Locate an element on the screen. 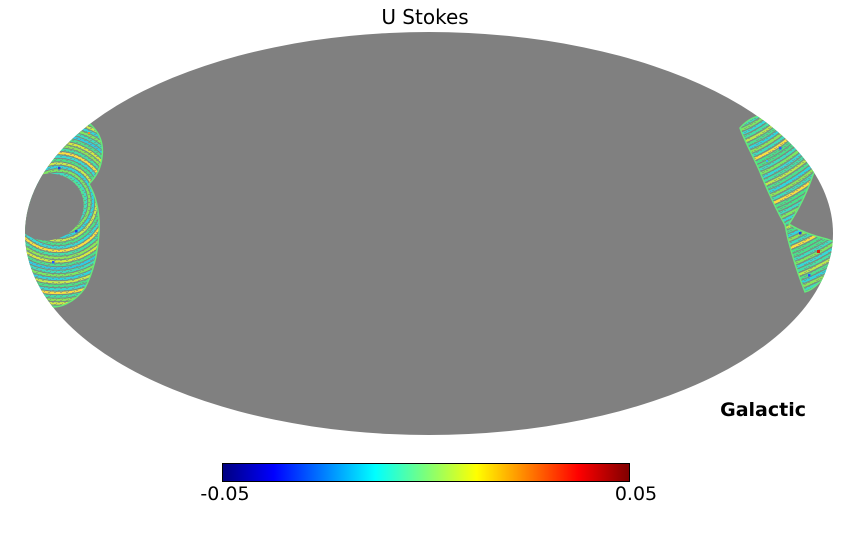  coordinate-system-label: Galactic is located at coordinates (763, 410).